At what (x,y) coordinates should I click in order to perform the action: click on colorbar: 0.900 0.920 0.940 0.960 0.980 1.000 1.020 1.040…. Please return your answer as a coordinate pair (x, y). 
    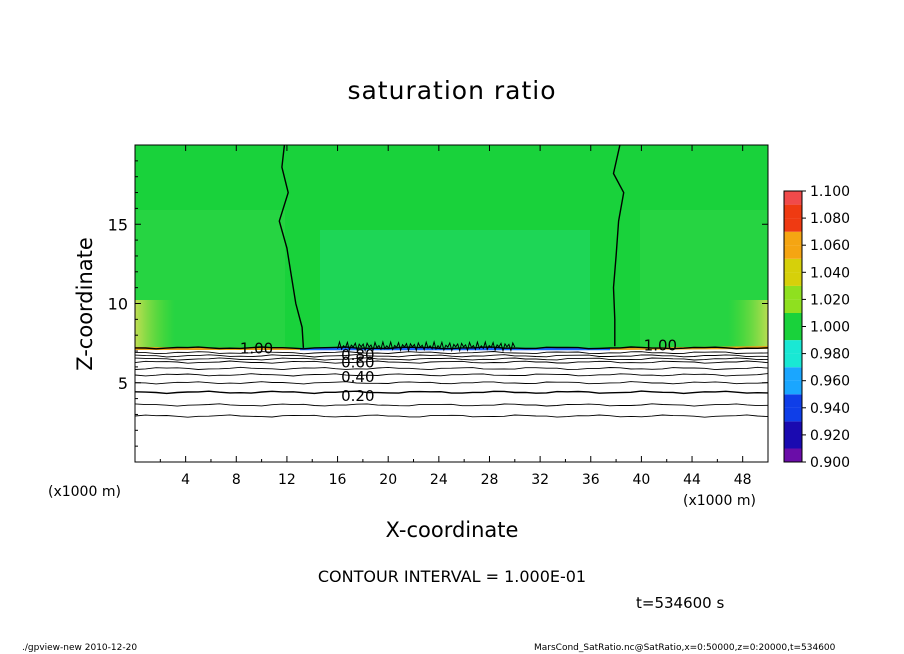
    Looking at the image, I should click on (816, 327).